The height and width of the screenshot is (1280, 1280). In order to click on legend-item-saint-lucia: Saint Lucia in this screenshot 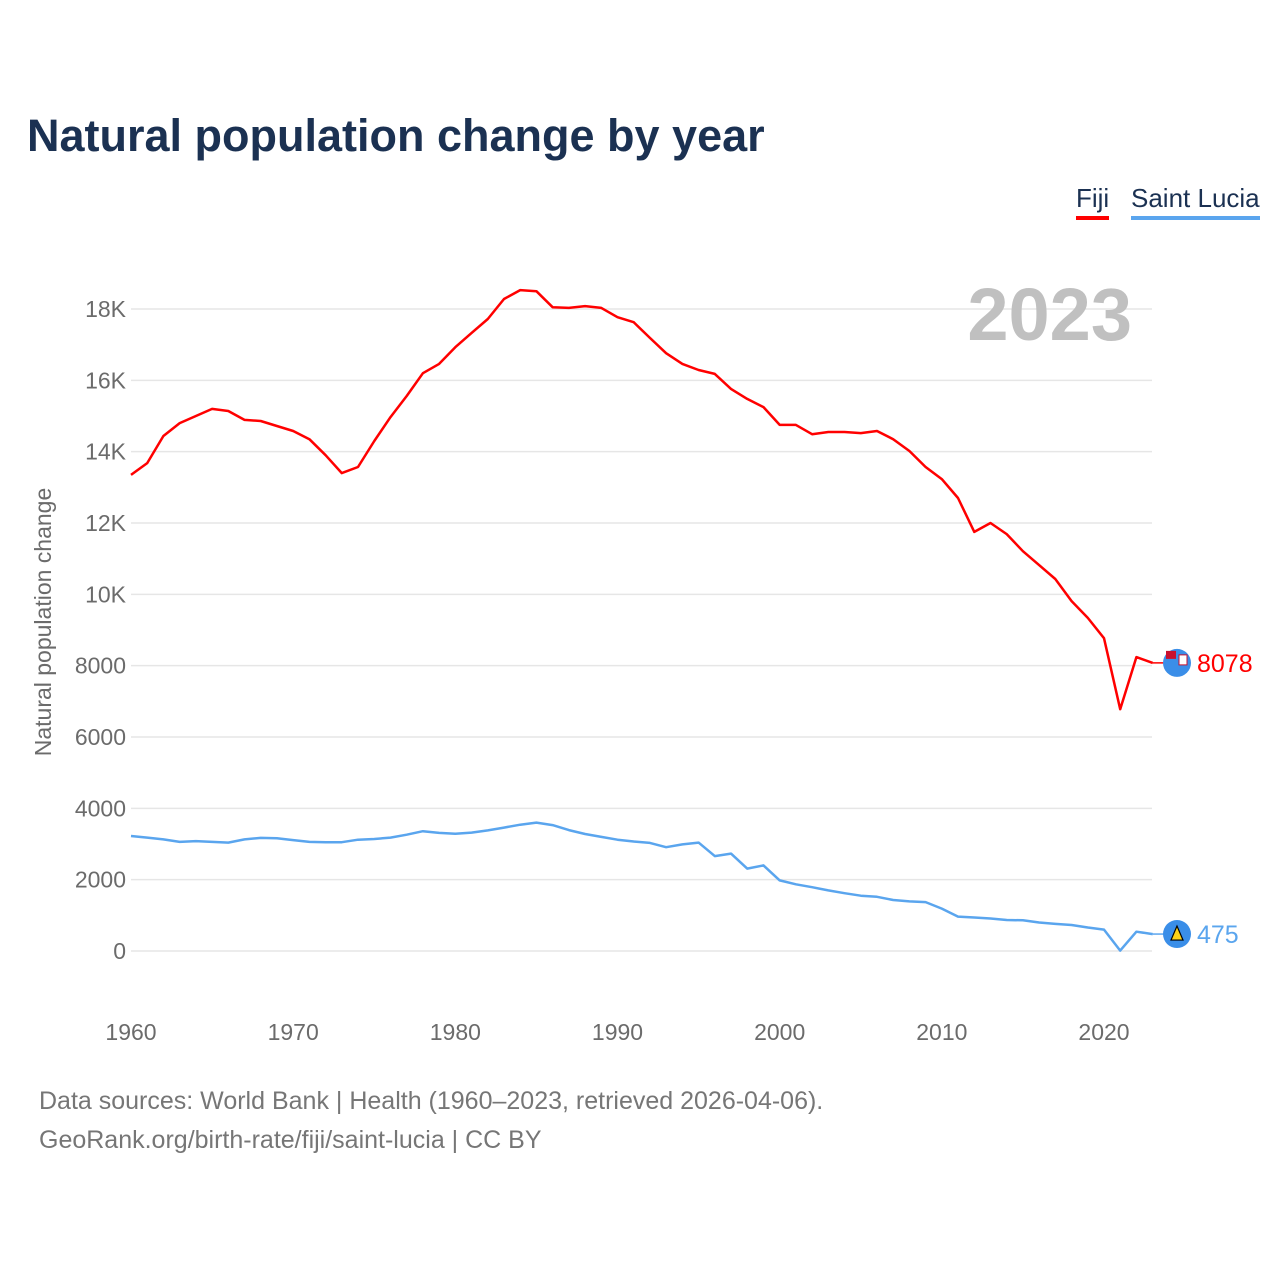, I will do `click(1195, 201)`.